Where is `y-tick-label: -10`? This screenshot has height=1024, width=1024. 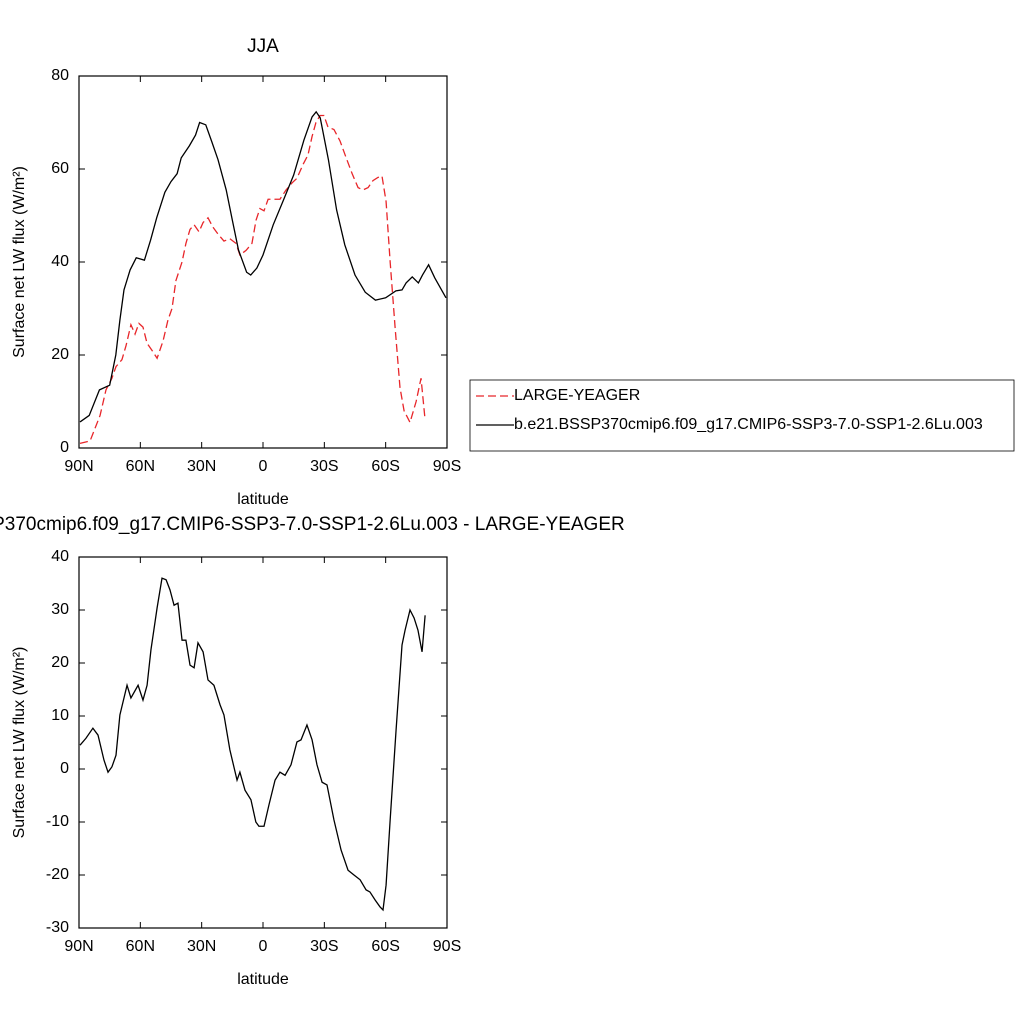
y-tick-label: -10 is located at coordinates (57, 821).